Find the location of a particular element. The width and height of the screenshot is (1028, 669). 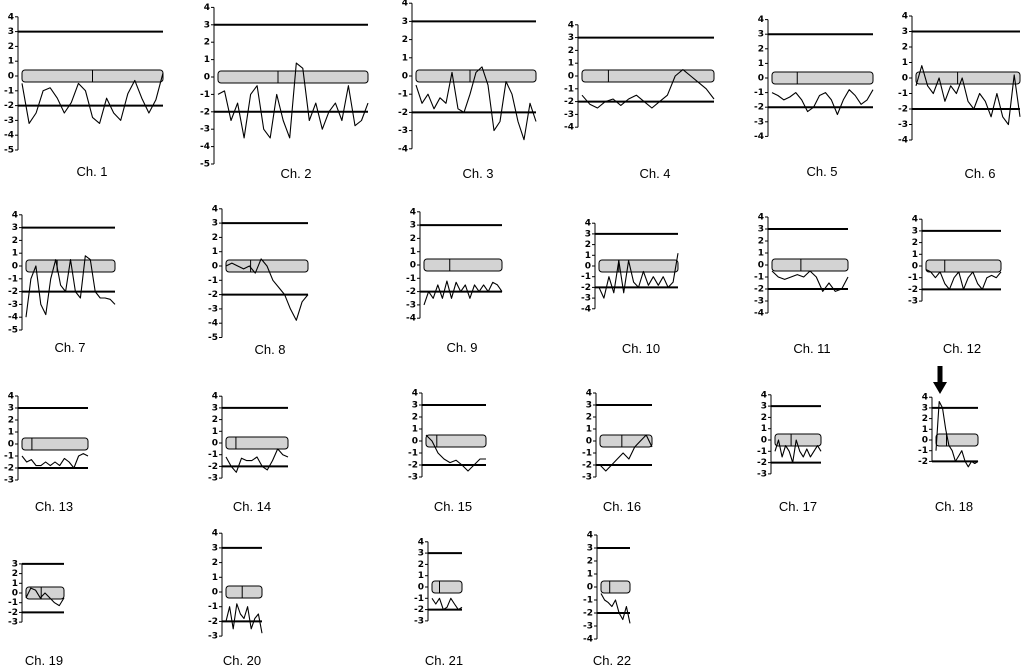

chart-title: Ch. 12 is located at coordinates (962, 348).